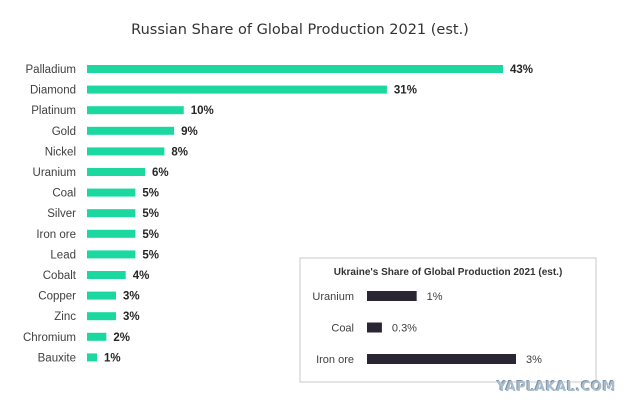 This screenshot has height=417, width=640. I want to click on category-label: Diamond, so click(53, 91).